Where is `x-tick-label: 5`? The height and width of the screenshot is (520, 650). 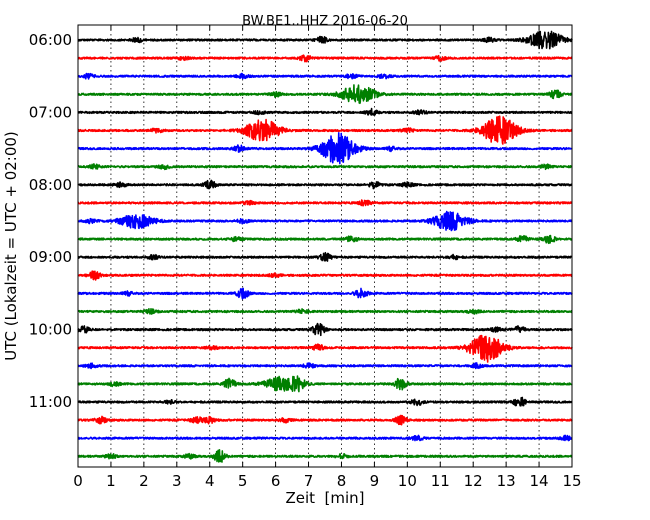 x-tick-label: 5 is located at coordinates (243, 481).